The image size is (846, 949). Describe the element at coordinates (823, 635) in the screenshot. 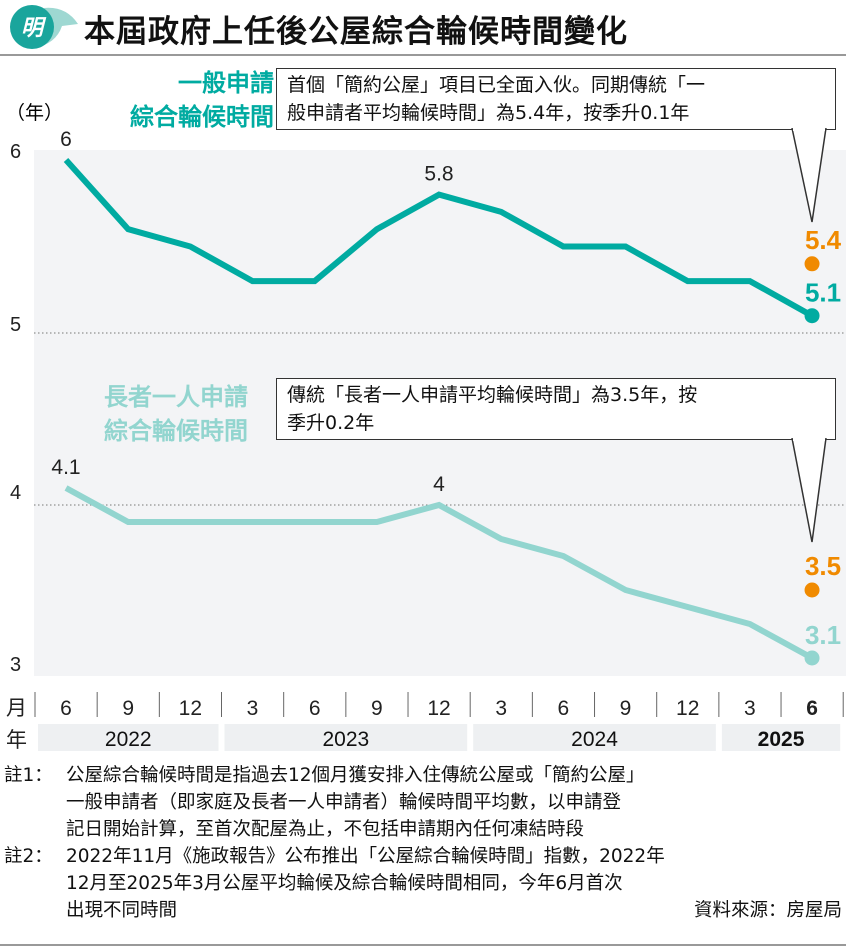

I see `data-label: 3.1` at that location.